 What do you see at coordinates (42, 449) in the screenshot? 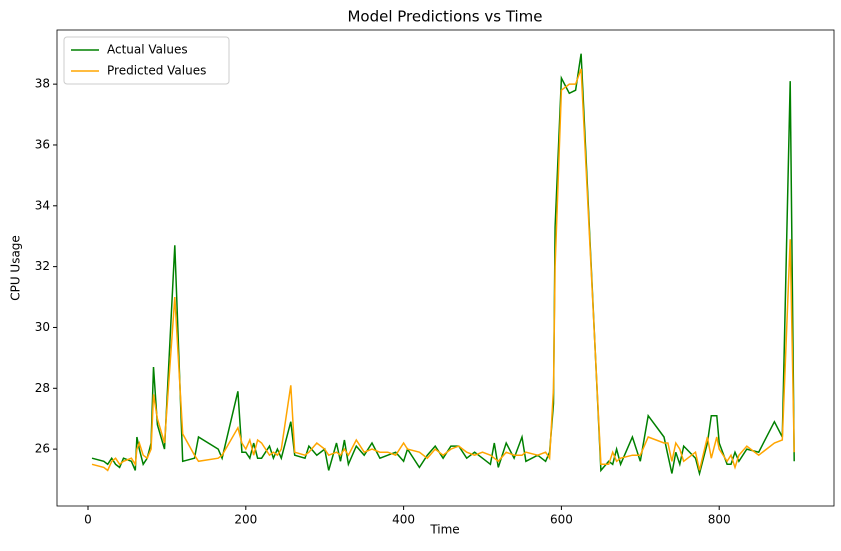
I see `y-tick-label: 26` at bounding box center [42, 449].